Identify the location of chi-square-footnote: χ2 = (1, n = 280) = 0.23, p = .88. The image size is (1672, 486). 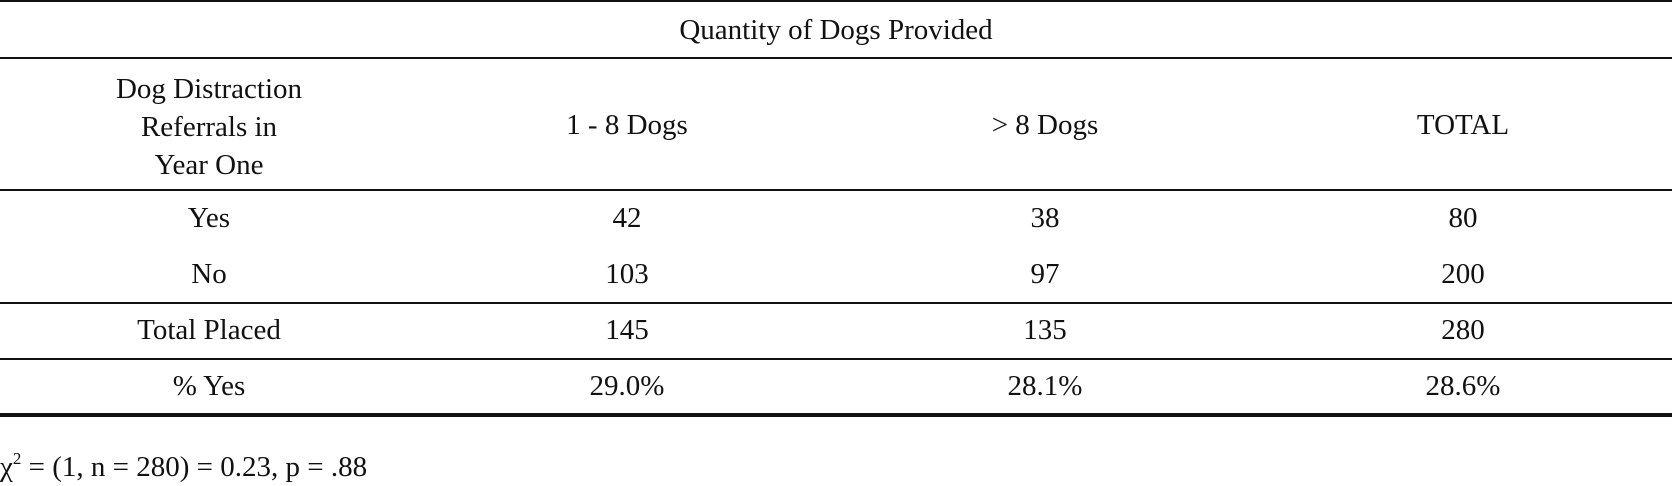
(183, 463).